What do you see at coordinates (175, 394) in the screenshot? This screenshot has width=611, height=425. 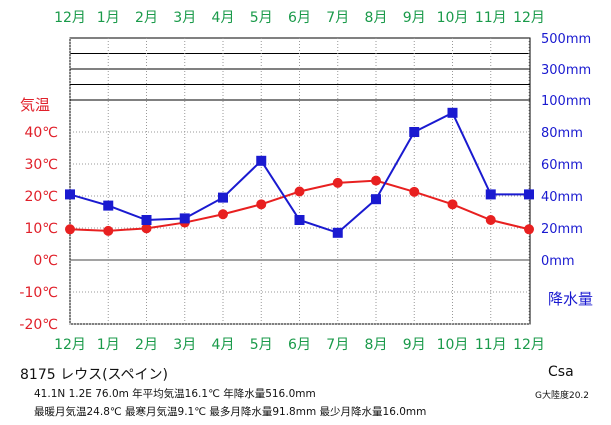 I see `station-summary-1: 41.1N 1.2E 76.0m 年平均気温16.1℃ 年降水量516.0mm` at bounding box center [175, 394].